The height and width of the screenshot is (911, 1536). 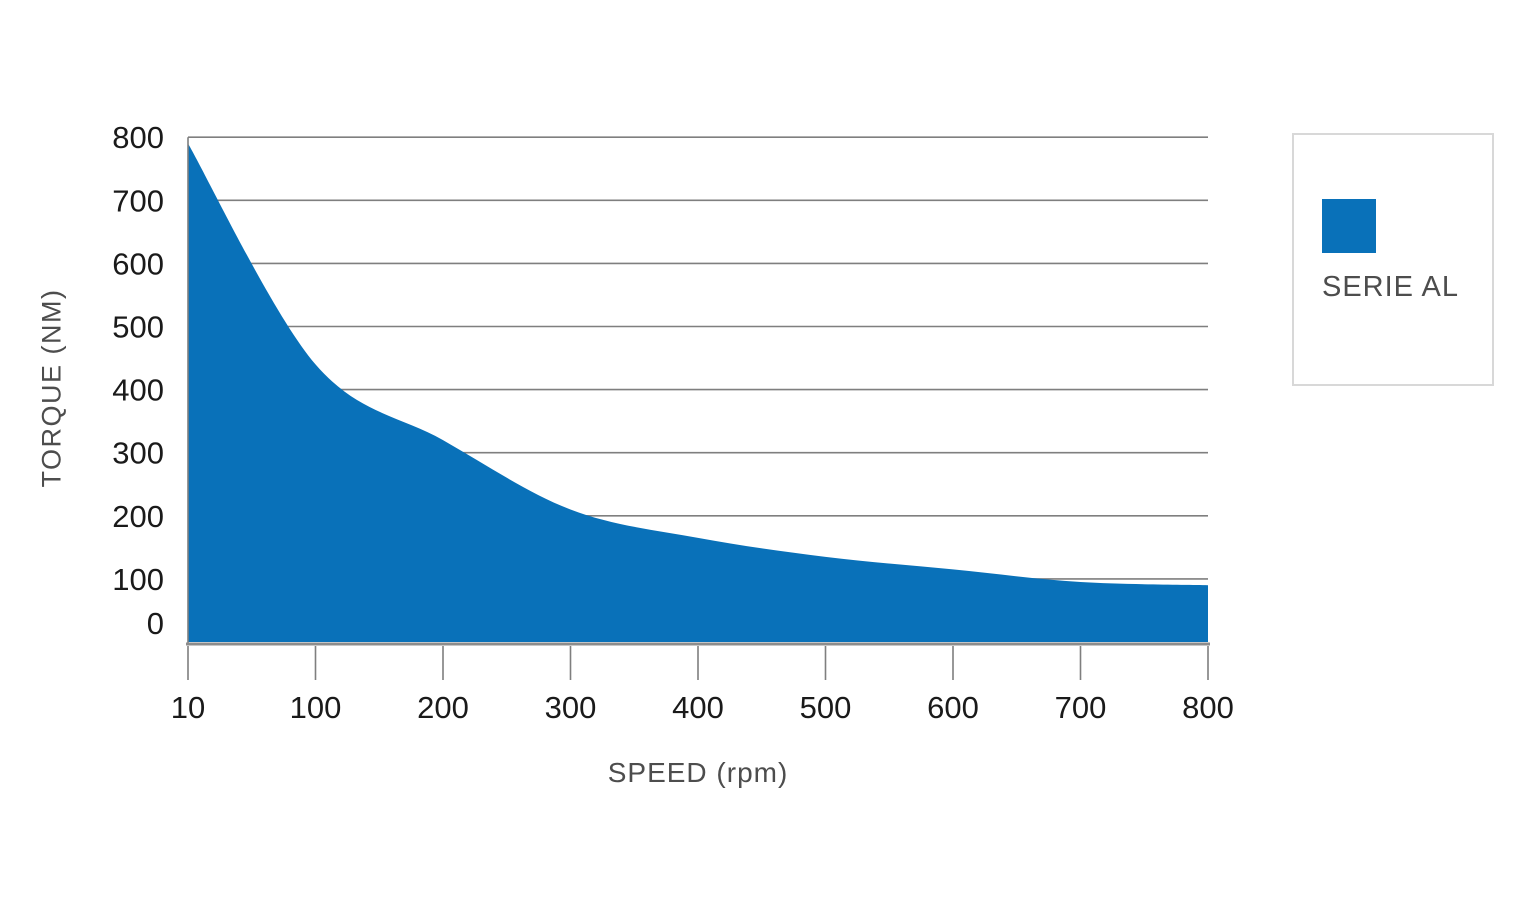 I want to click on x-axis-title: SPEED (rpm), so click(x=698, y=772).